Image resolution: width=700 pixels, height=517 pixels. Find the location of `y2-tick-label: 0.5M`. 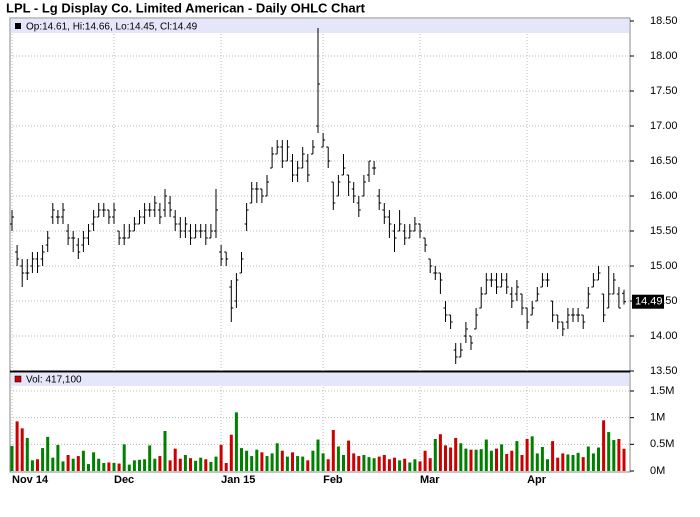

y2-tick-label: 0.5M is located at coordinates (662, 444).